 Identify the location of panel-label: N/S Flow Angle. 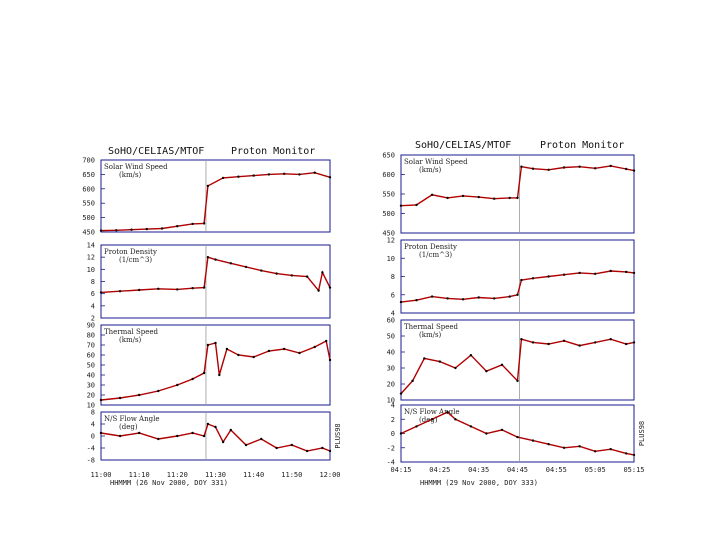
(131, 419).